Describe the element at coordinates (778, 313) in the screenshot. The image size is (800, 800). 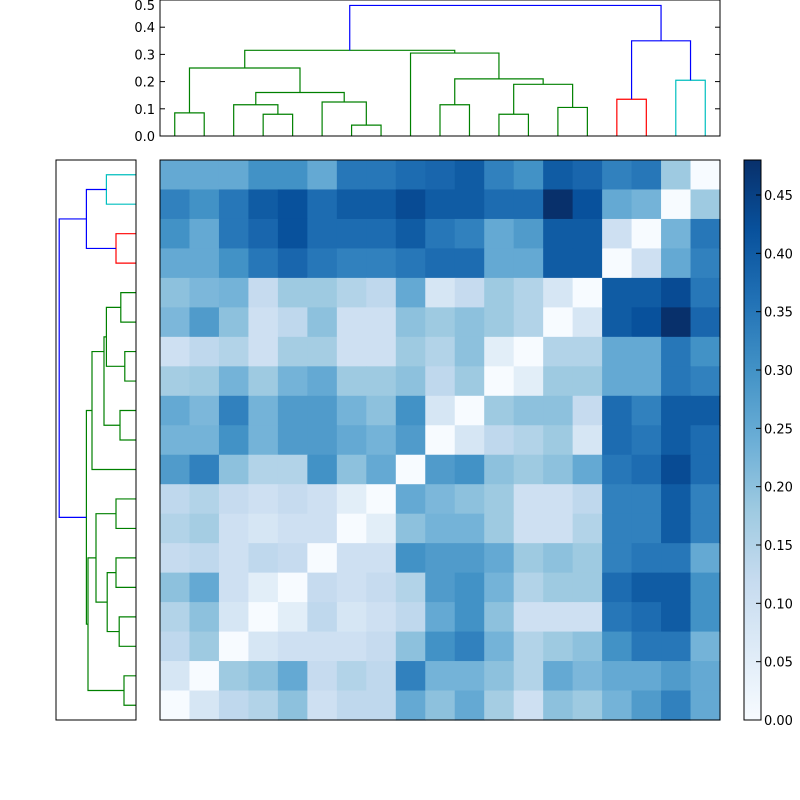
I see `colorbar-tick-label: 0.35` at that location.